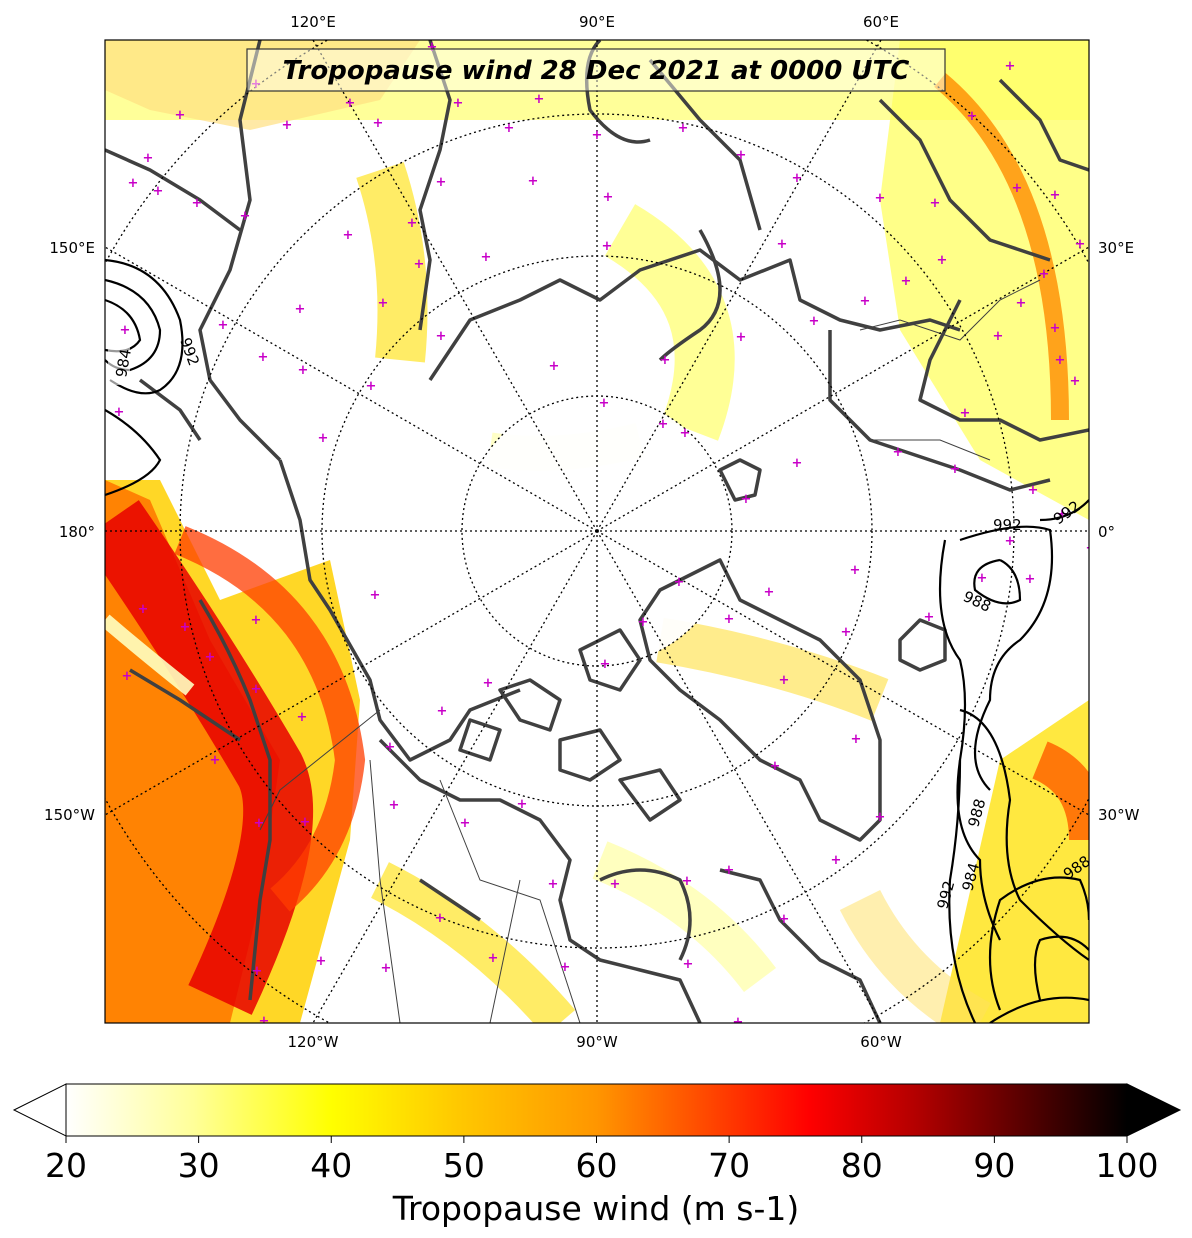 This screenshot has width=1192, height=1238. What do you see at coordinates (597, 22) in the screenshot?
I see `lon-label-top: 90°E` at bounding box center [597, 22].